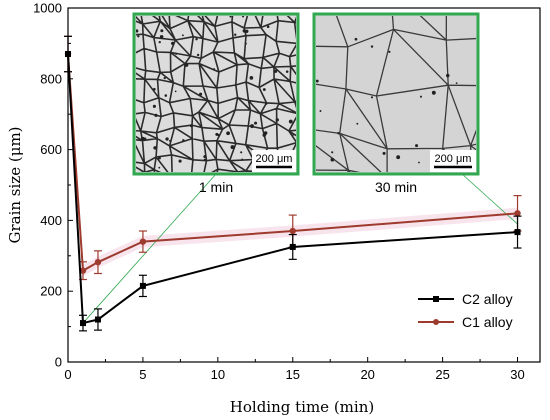 The width and height of the screenshot is (550, 420). I want to click on highlight-band, so click(300, 242).